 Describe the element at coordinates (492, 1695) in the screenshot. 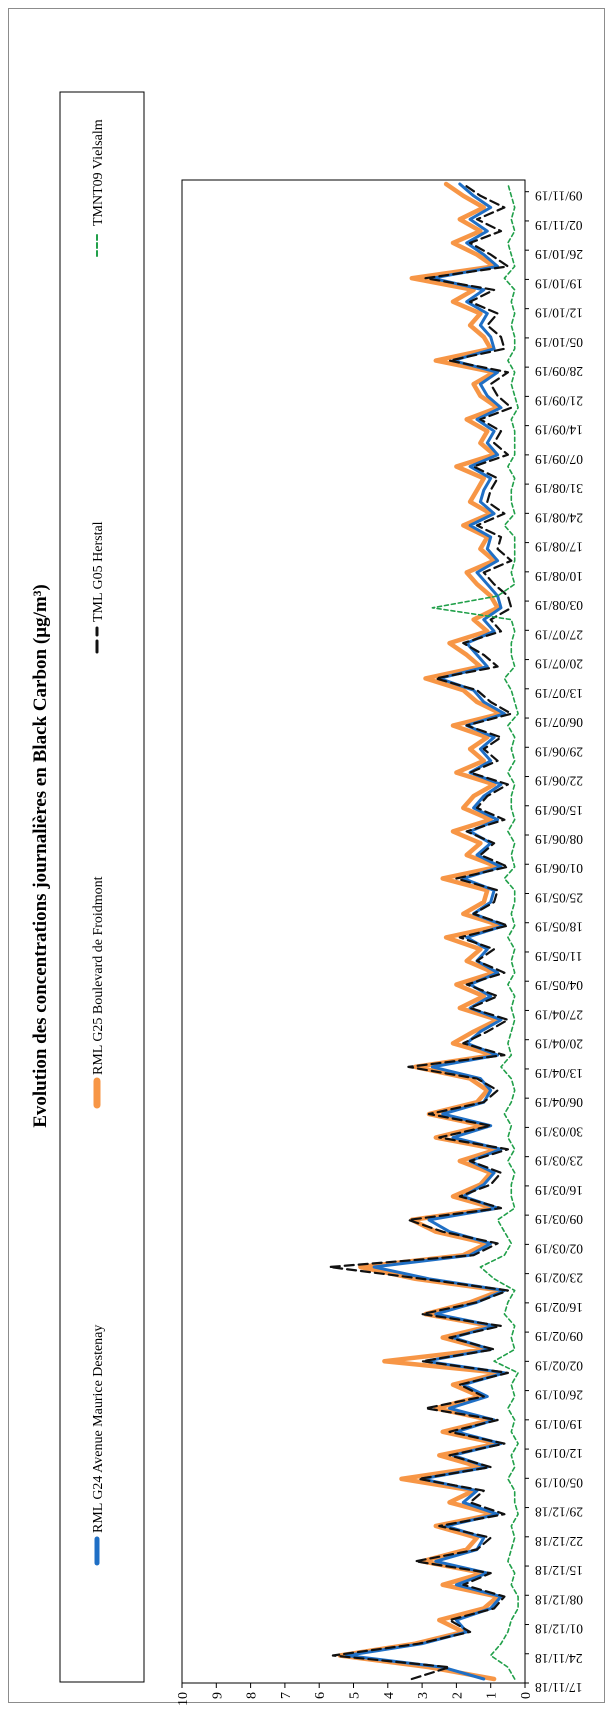

I see `y-tick-label: 1` at that location.